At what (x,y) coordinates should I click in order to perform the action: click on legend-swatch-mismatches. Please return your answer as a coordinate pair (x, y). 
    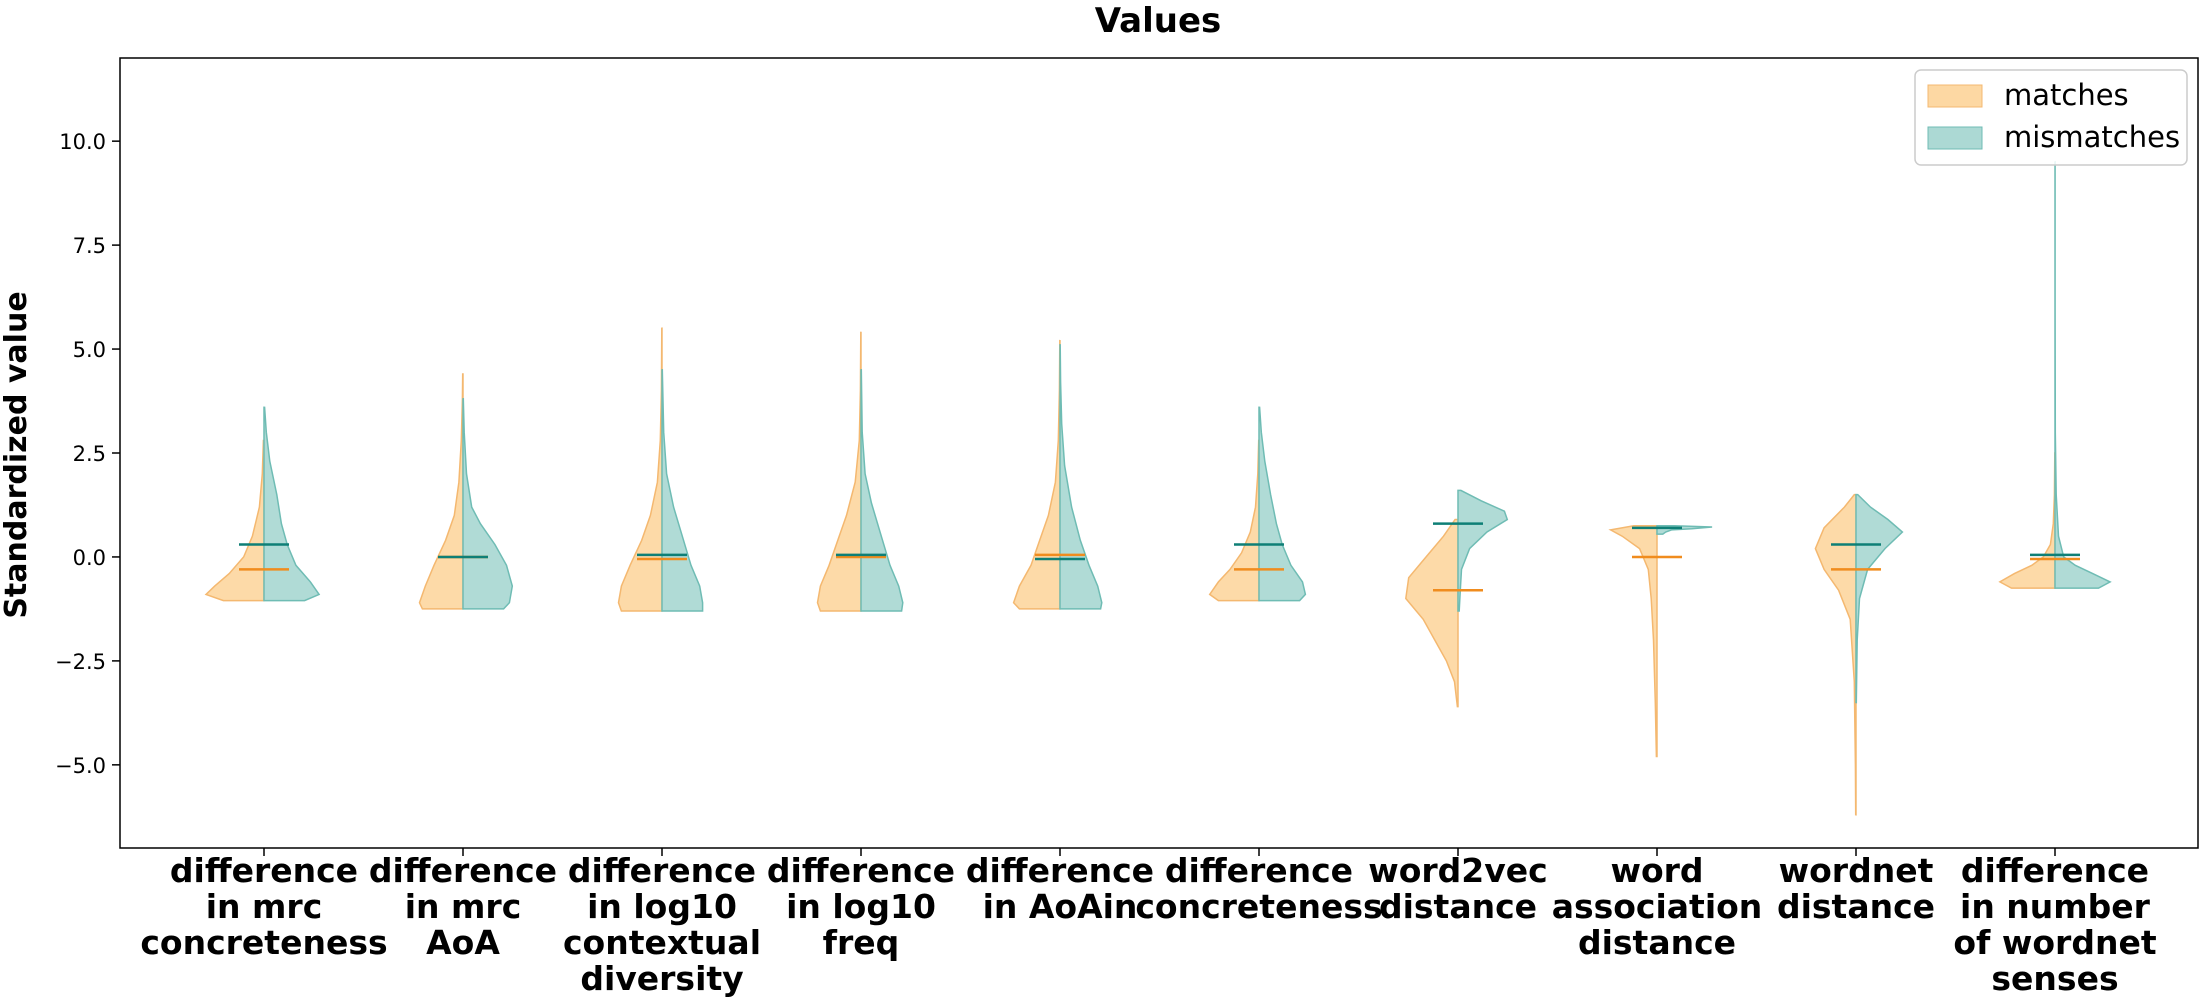
    Looking at the image, I should click on (1955, 138).